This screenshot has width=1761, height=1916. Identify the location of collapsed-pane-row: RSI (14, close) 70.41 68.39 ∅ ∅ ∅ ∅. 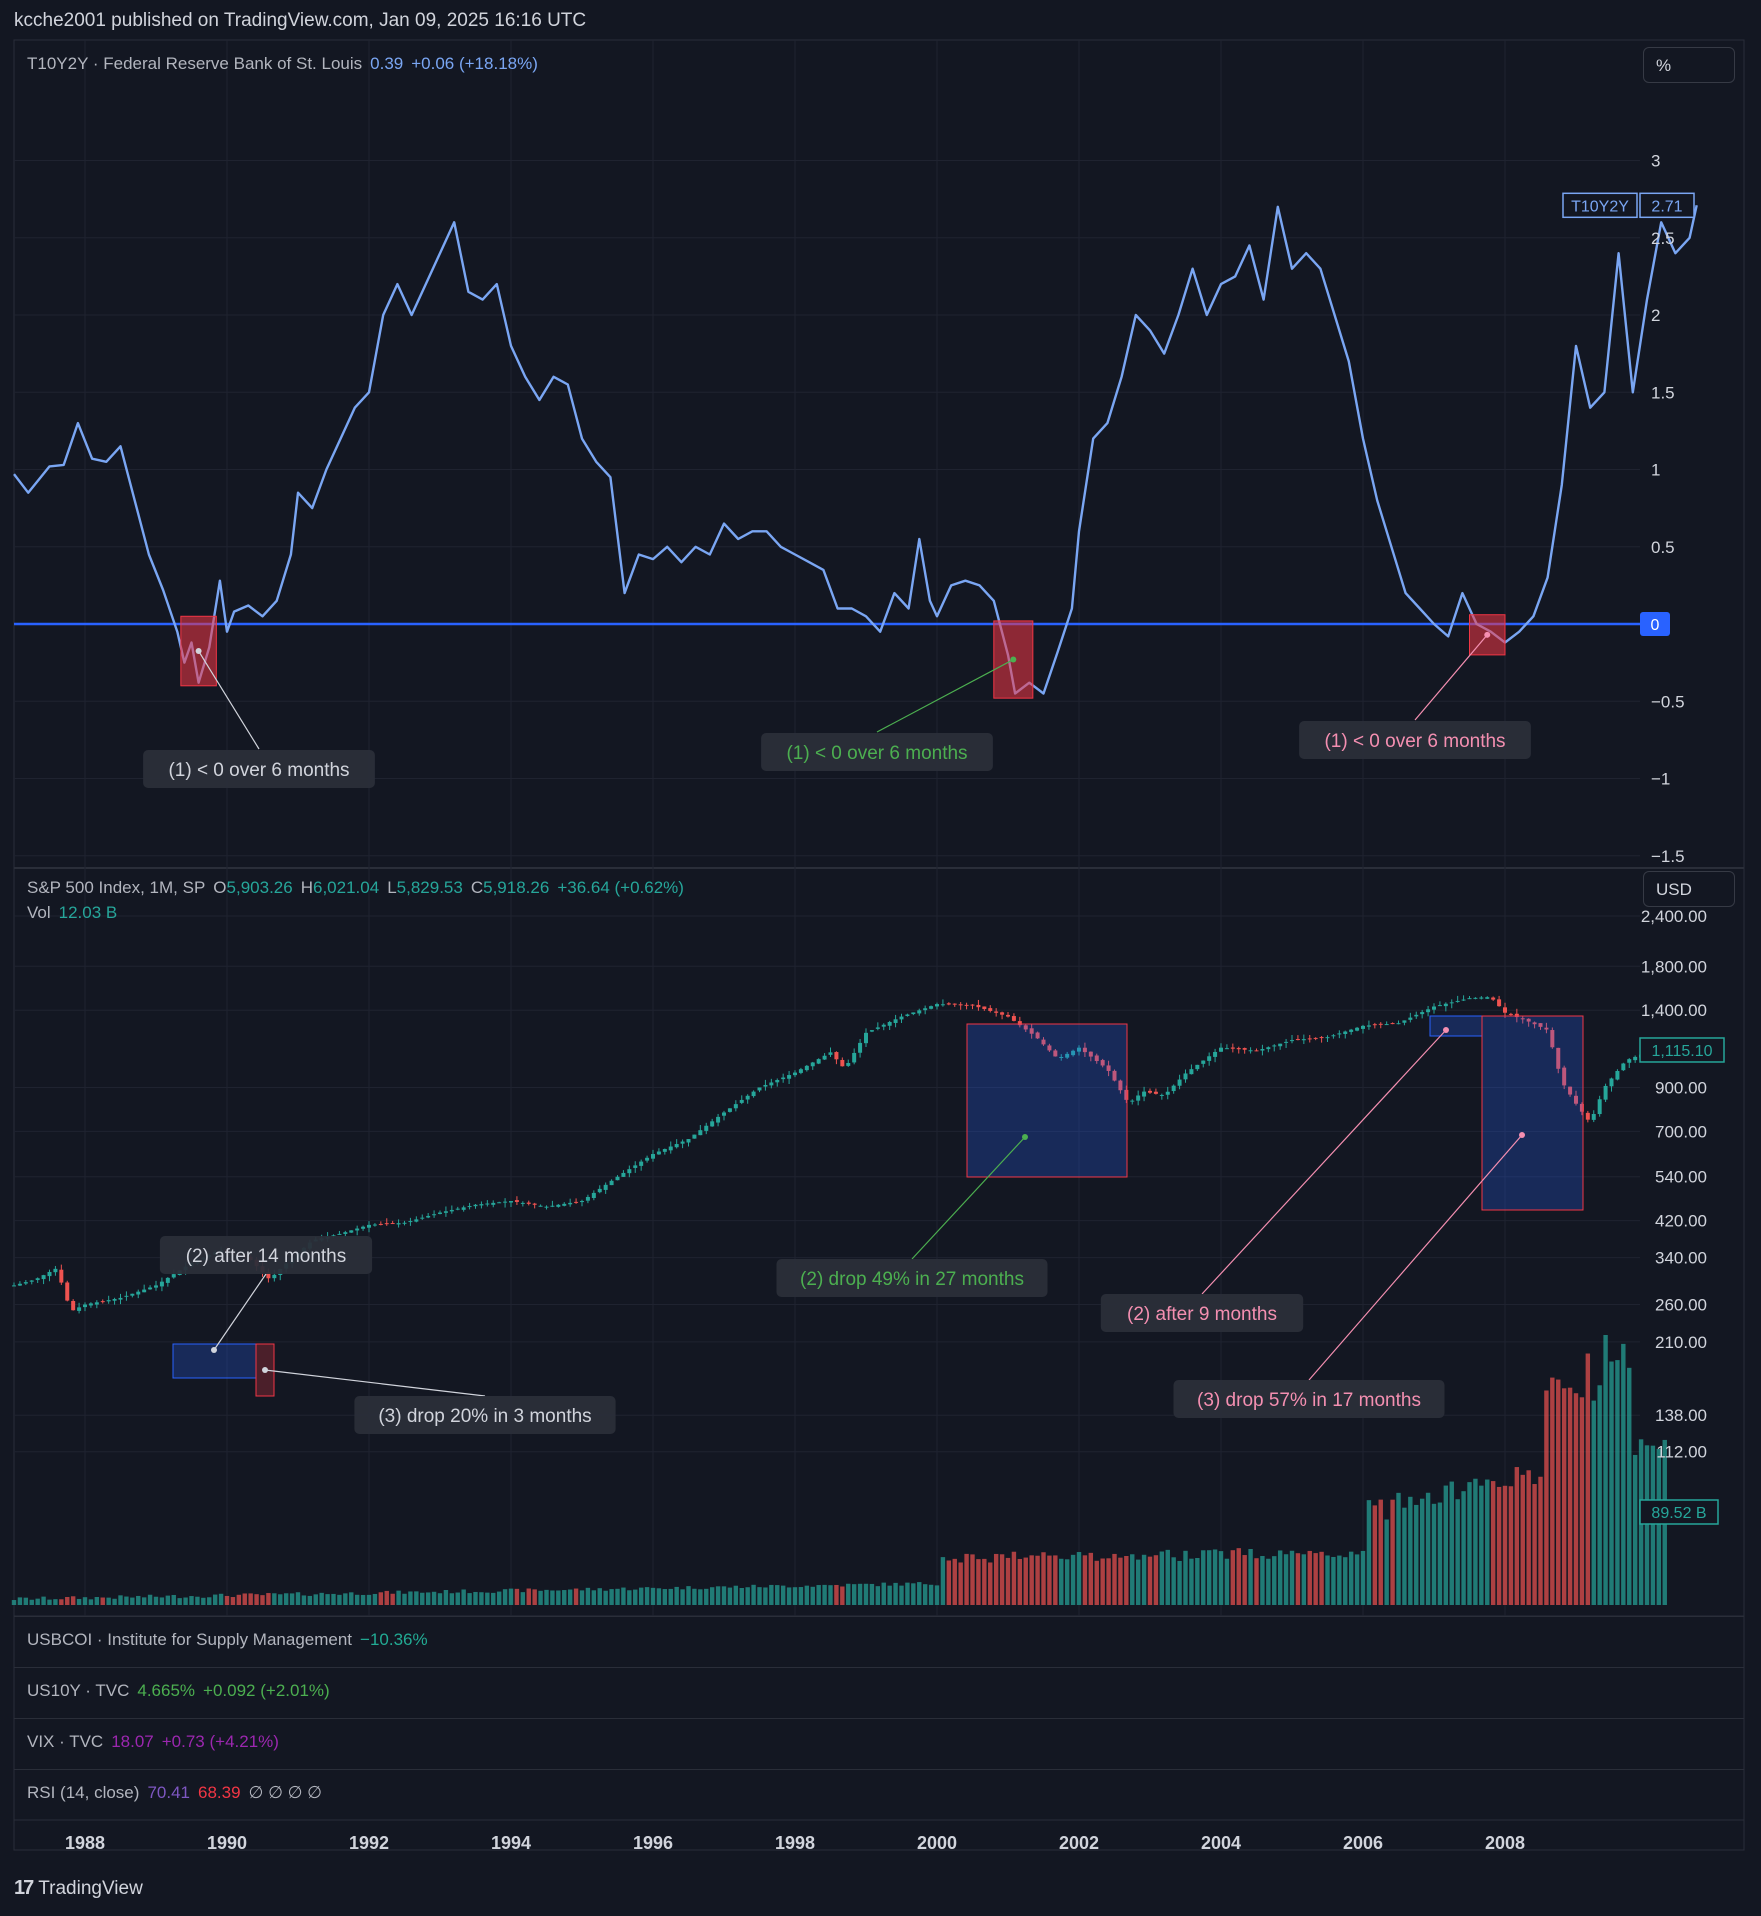
(879, 1794).